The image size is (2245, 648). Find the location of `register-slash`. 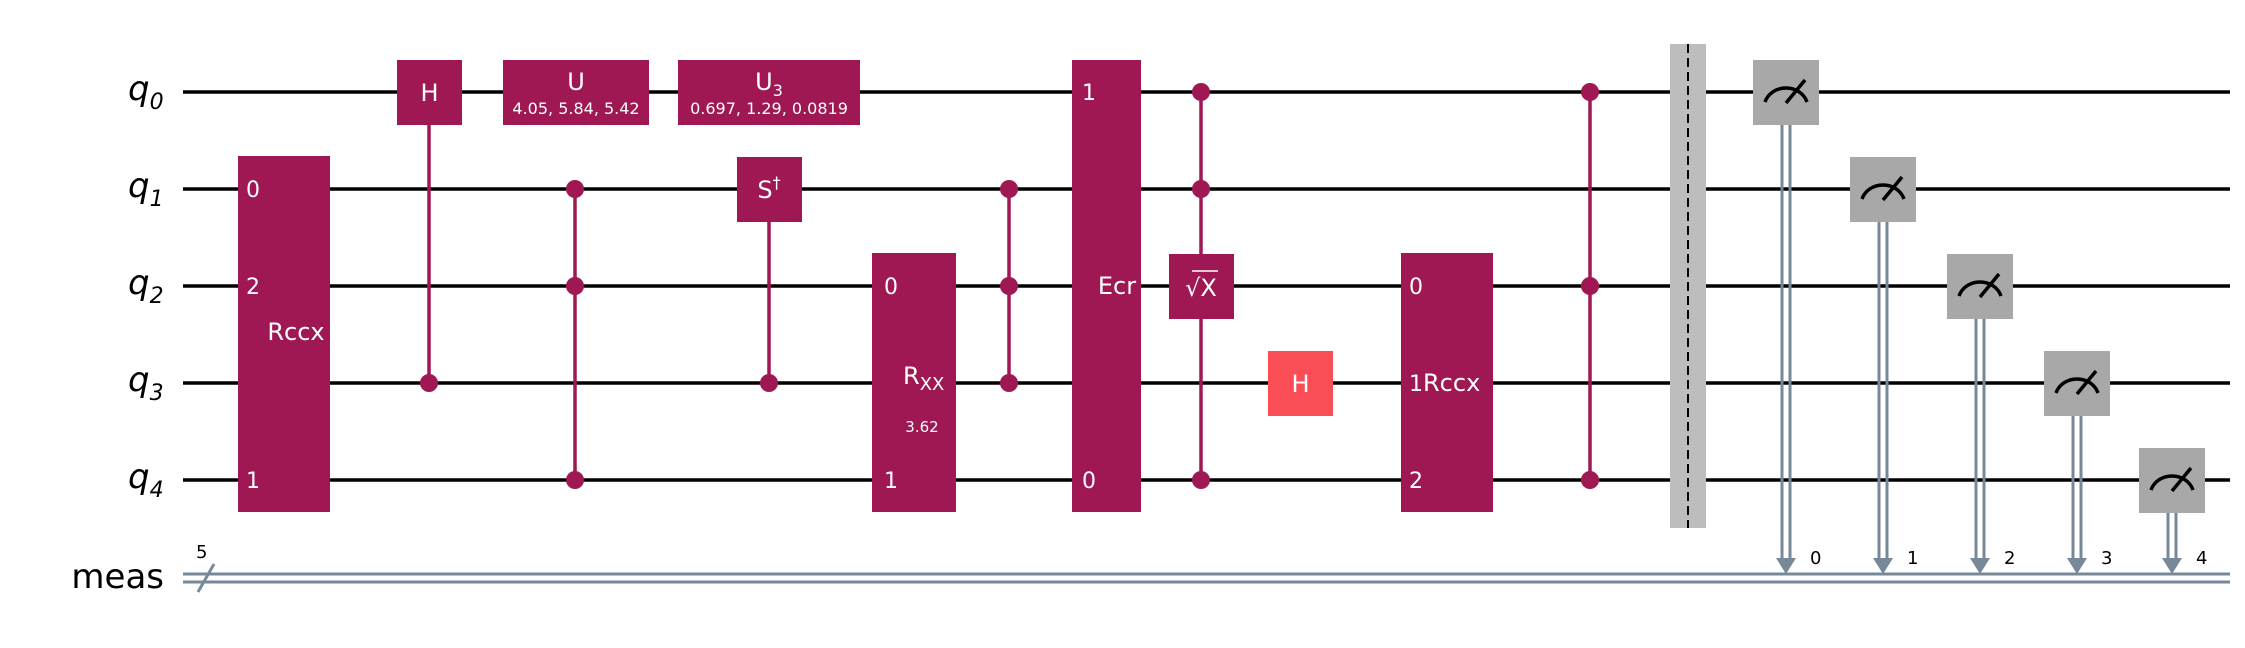

register-slash is located at coordinates (206, 578).